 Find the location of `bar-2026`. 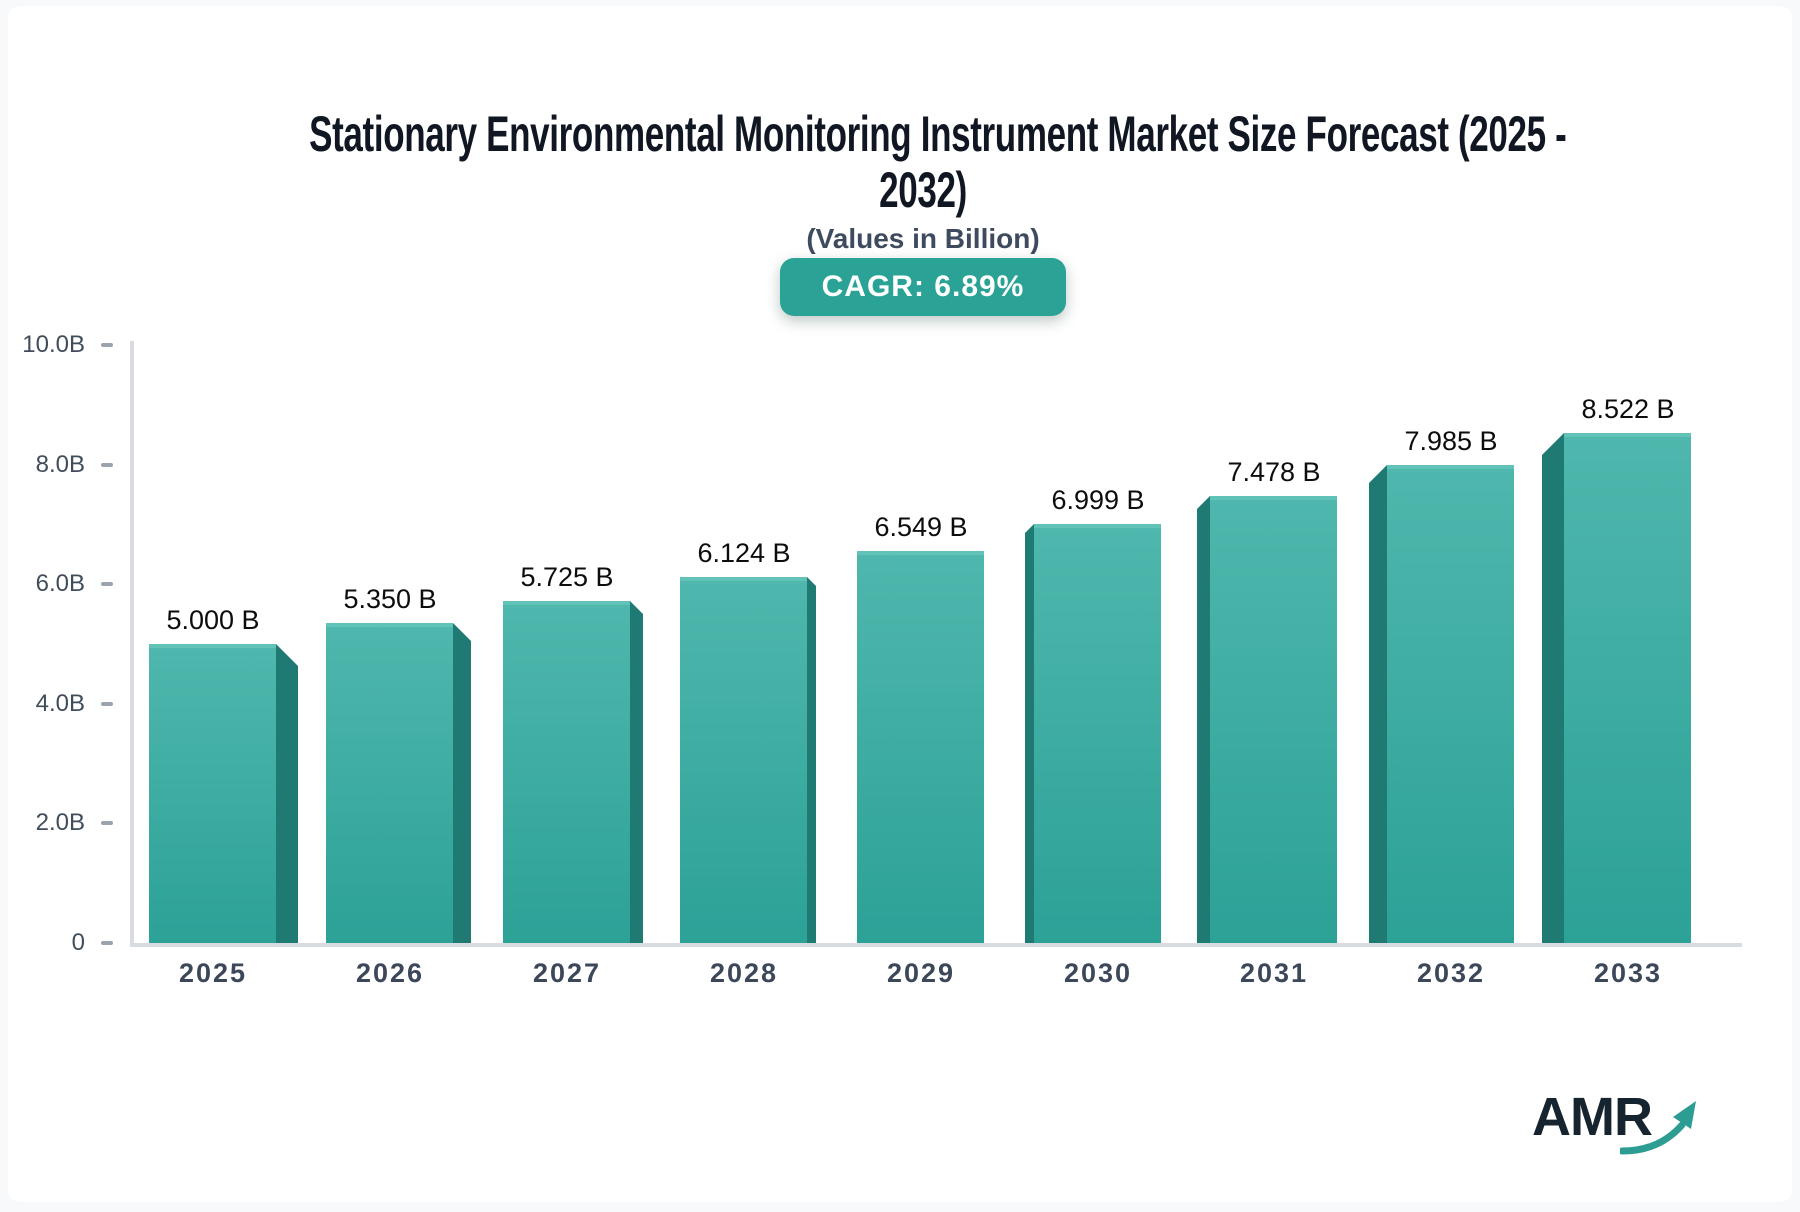

bar-2026 is located at coordinates (398, 784).